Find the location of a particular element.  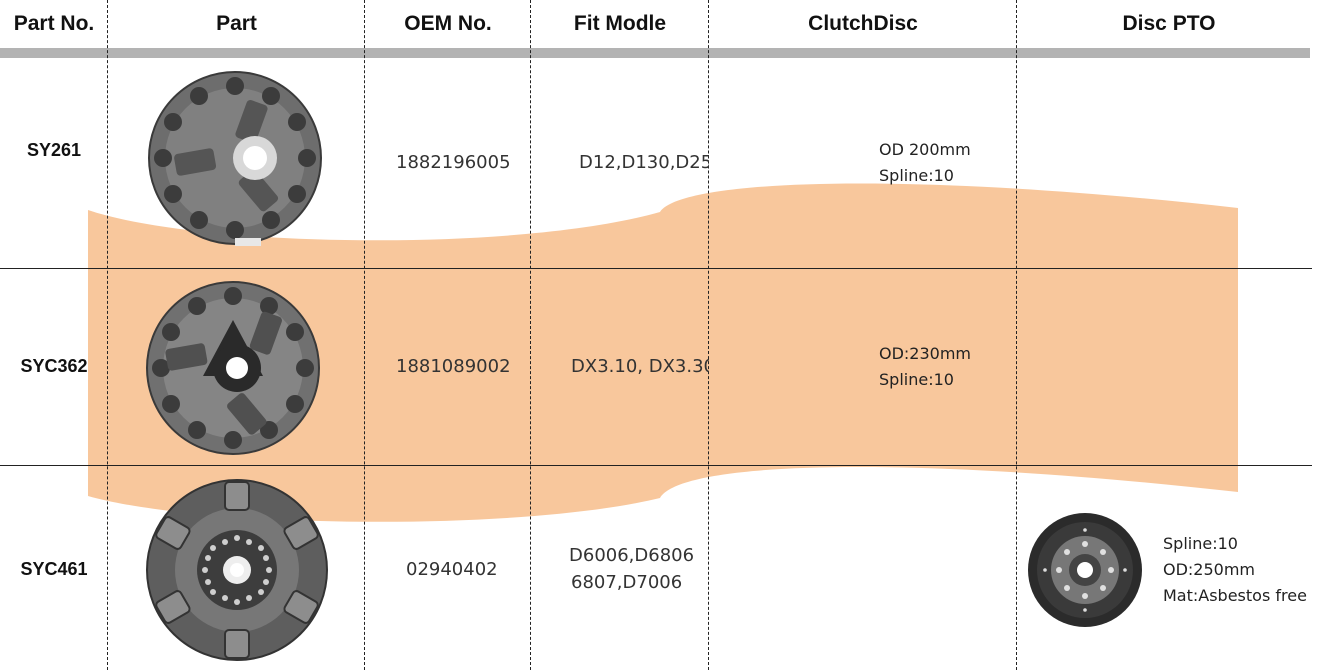

header-fit-model: Fit Modle is located at coordinates (620, 23).